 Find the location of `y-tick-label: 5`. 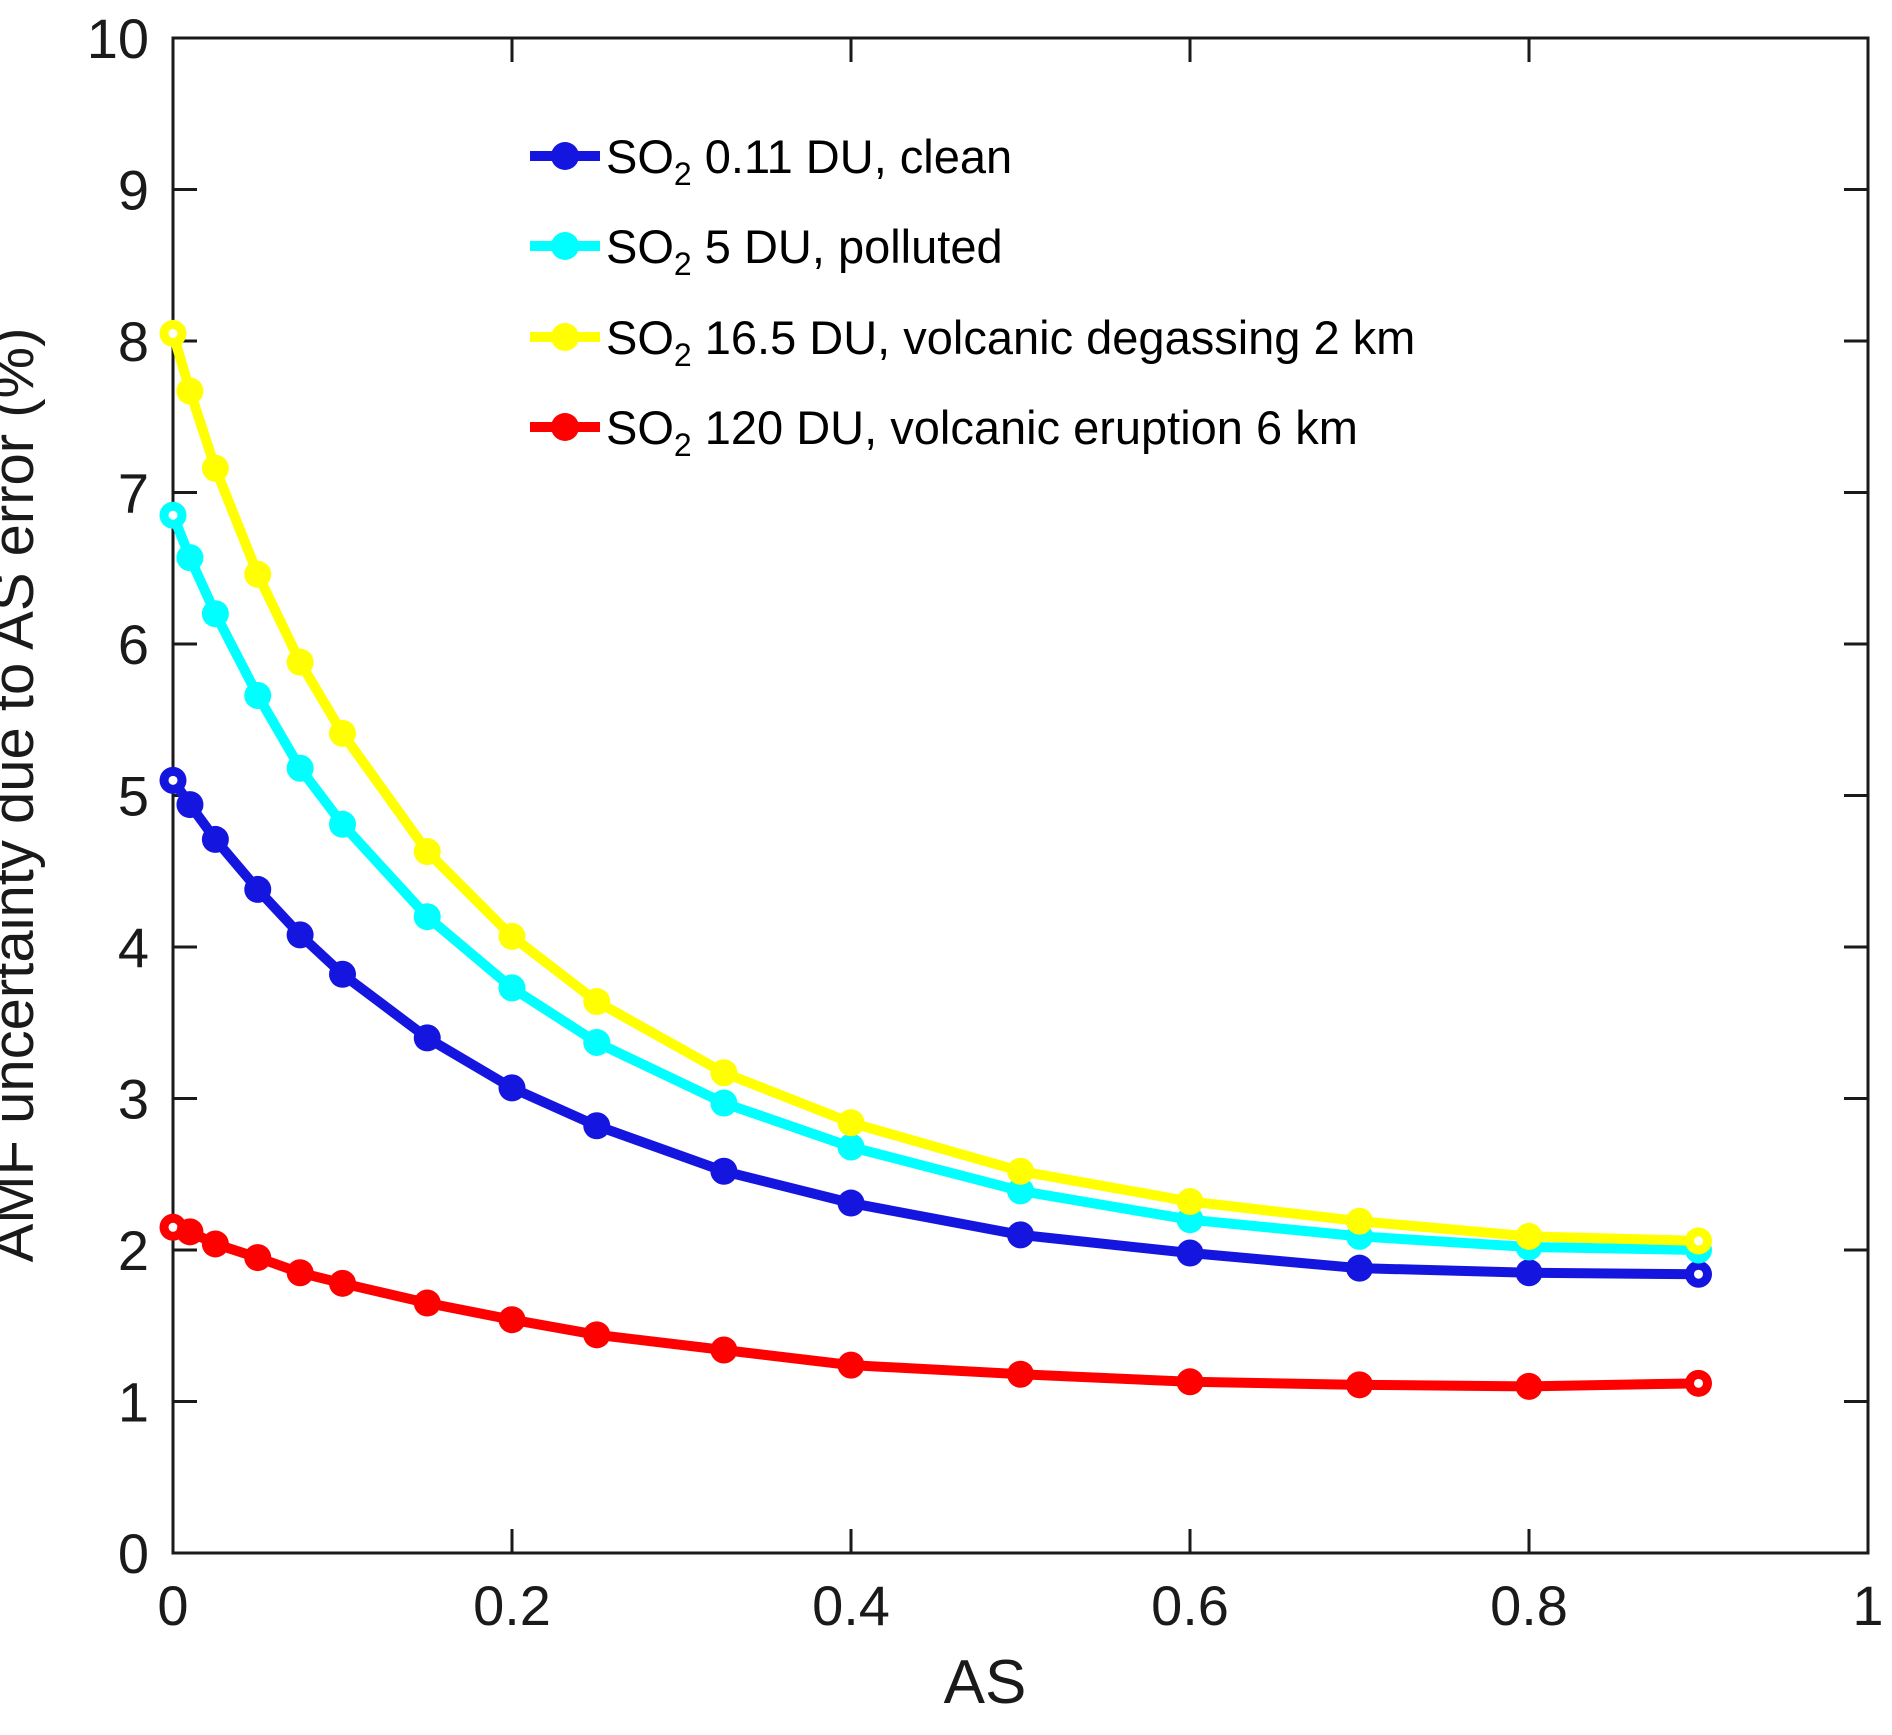

y-tick-label: 5 is located at coordinates (133, 796).